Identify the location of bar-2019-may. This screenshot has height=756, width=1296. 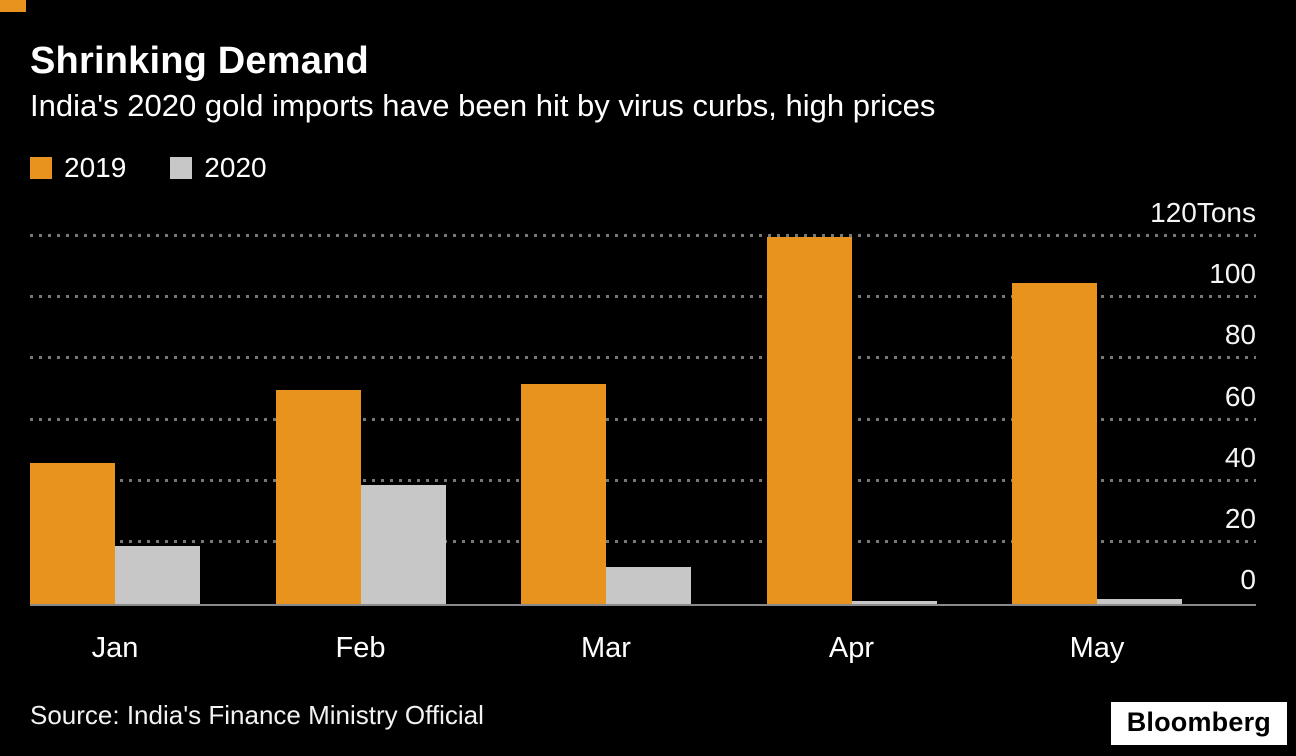
(1054, 443).